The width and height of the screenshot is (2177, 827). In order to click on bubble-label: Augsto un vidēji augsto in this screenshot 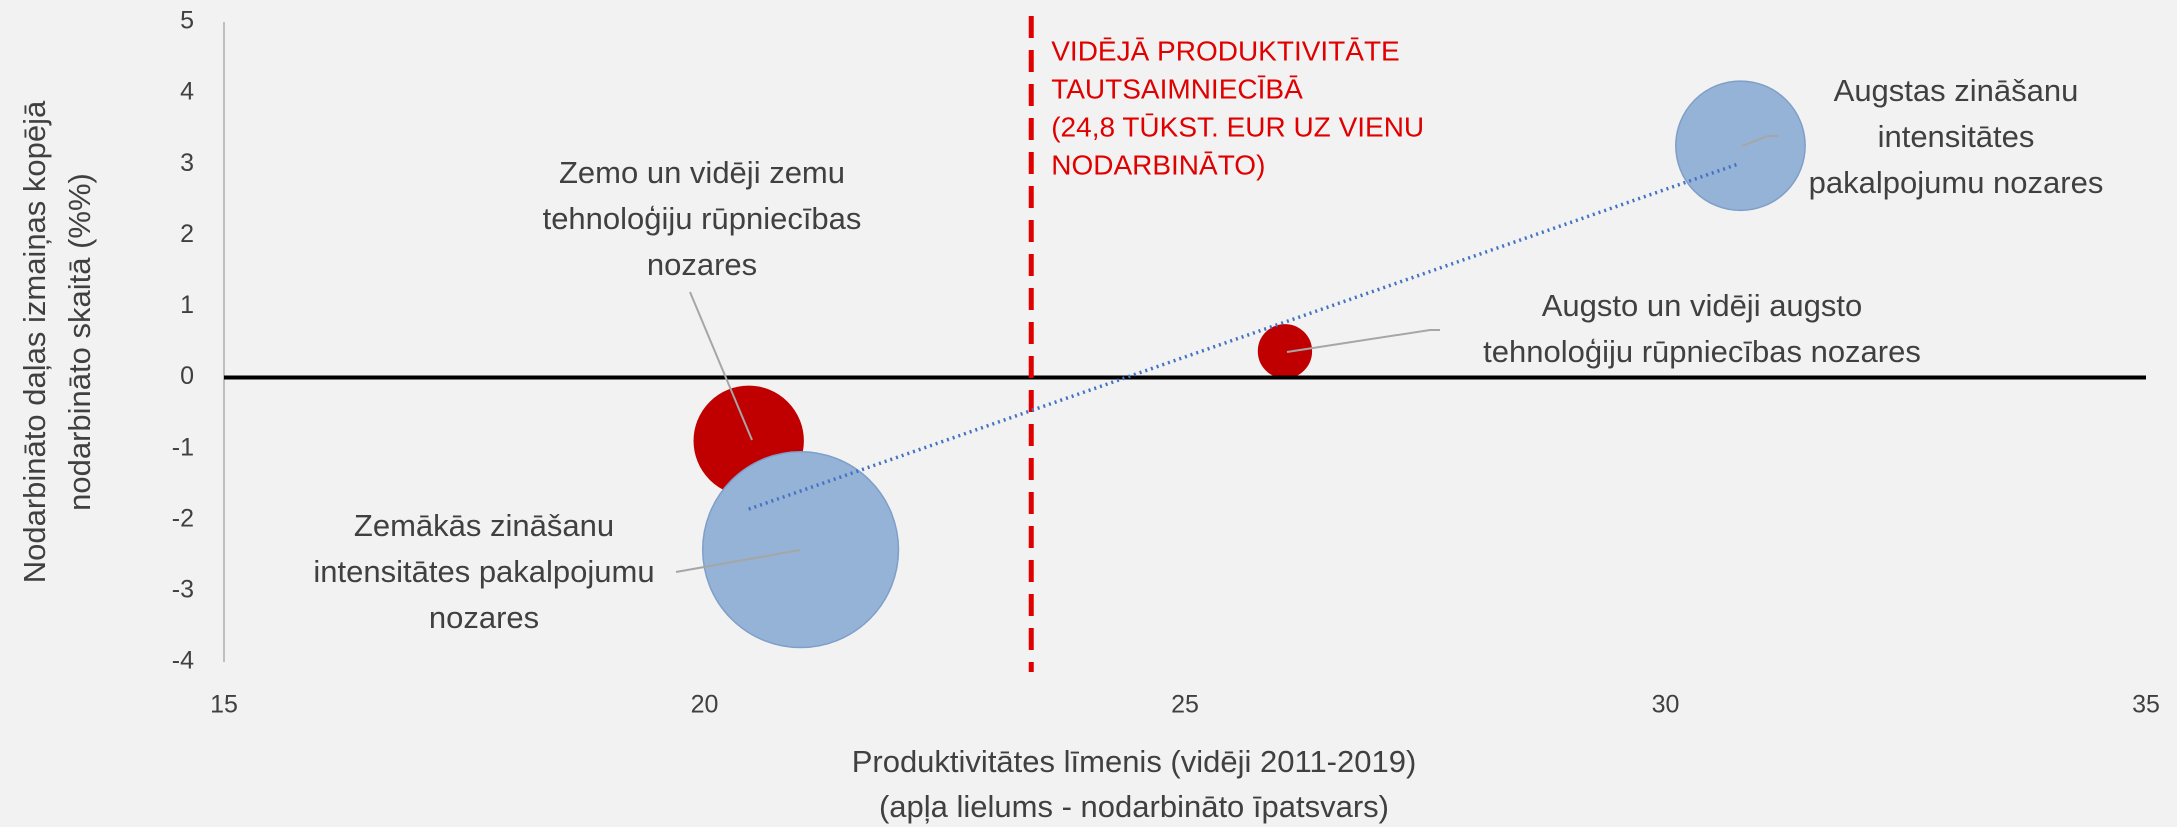, I will do `click(1702, 305)`.